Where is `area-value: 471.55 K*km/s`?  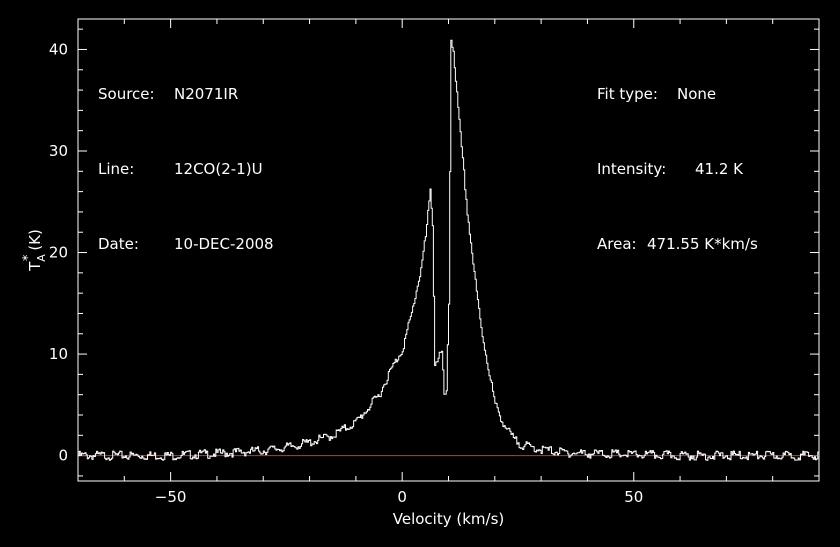 area-value: 471.55 K*km/s is located at coordinates (702, 244).